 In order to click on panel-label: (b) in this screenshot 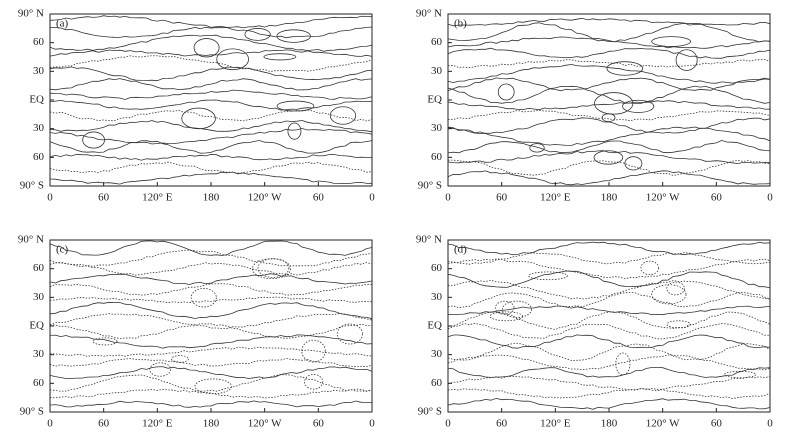, I will do `click(460, 24)`.